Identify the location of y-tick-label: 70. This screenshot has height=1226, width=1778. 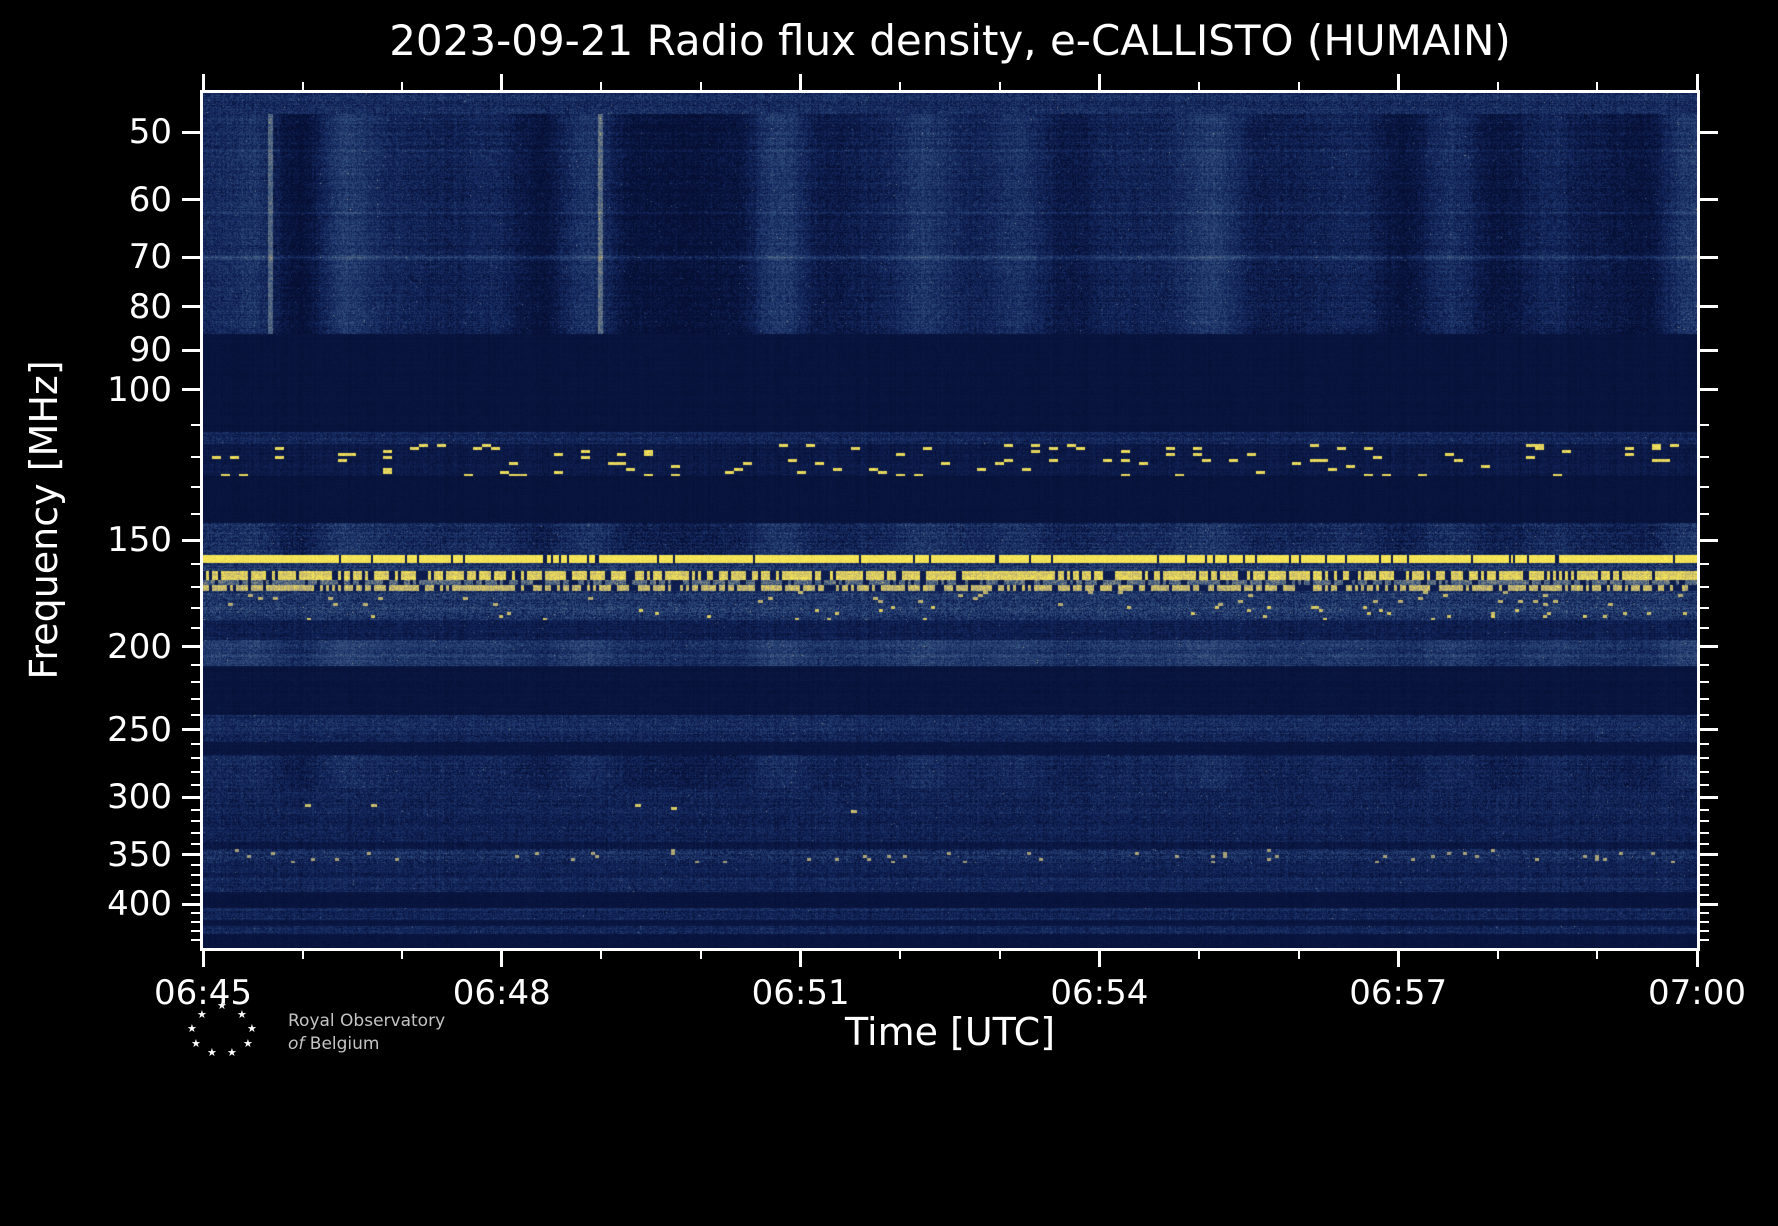
(150, 257).